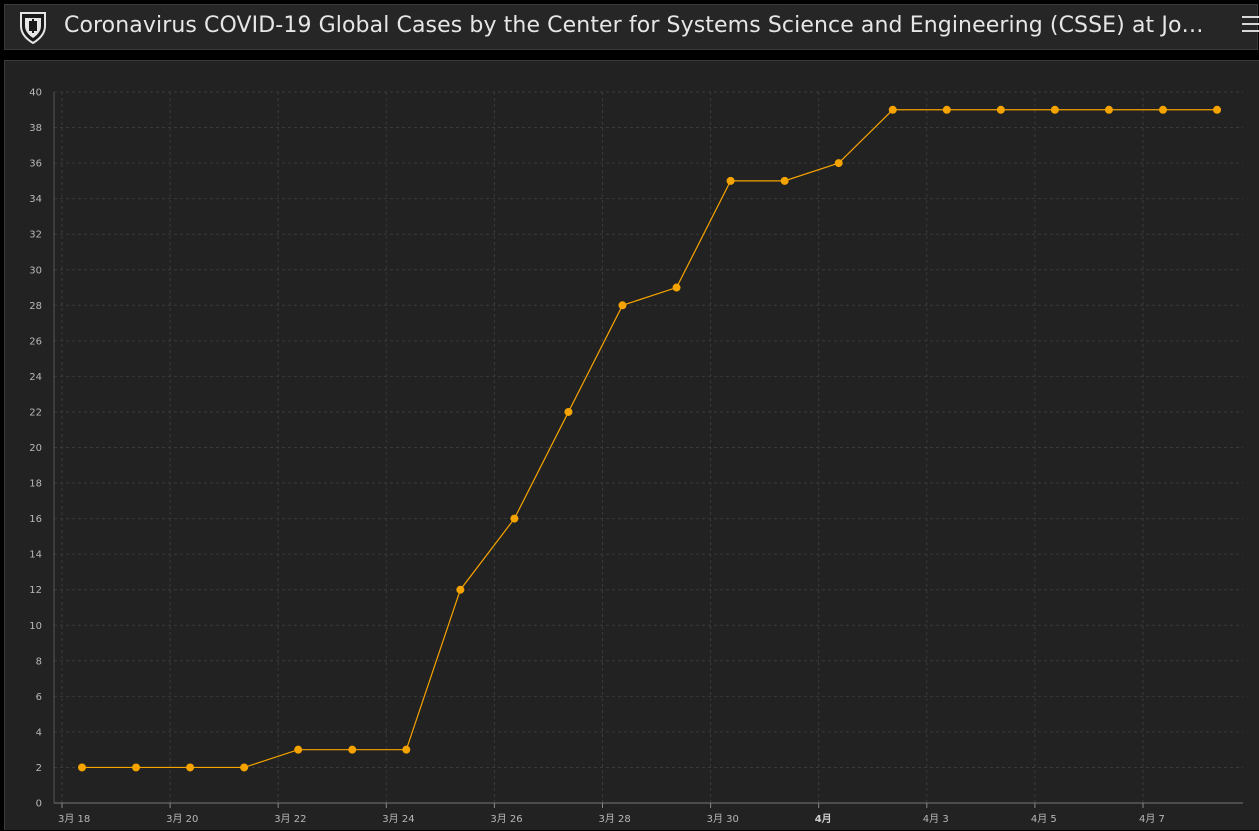 This screenshot has height=831, width=1259. Describe the element at coordinates (35, 235) in the screenshot. I see `y-tick-label: 32` at that location.